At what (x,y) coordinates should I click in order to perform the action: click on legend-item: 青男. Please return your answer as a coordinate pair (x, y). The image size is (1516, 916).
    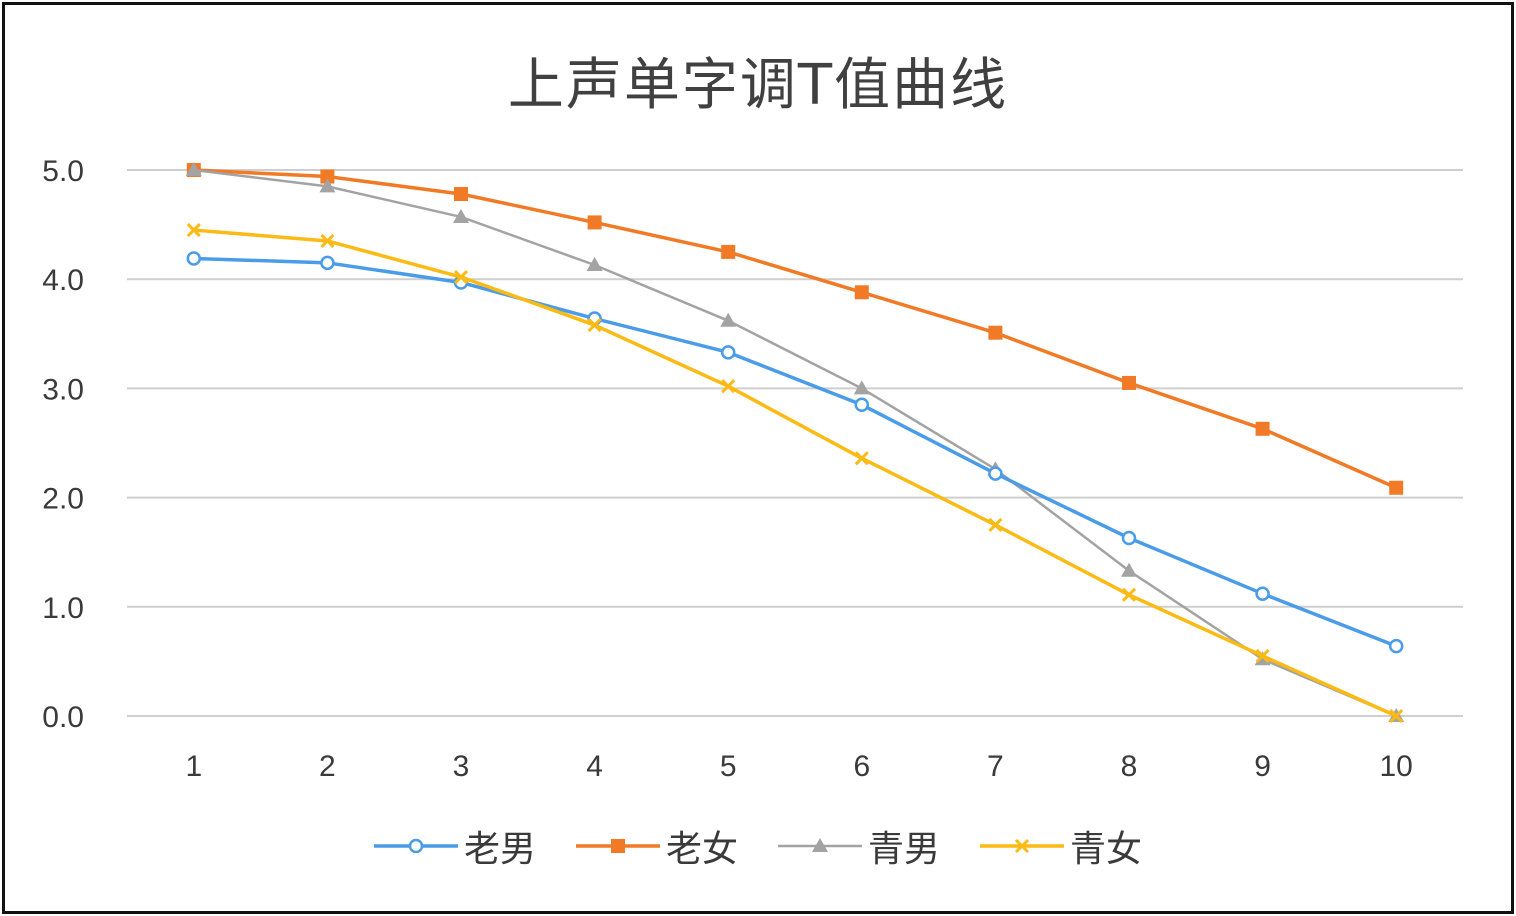
    Looking at the image, I should click on (859, 846).